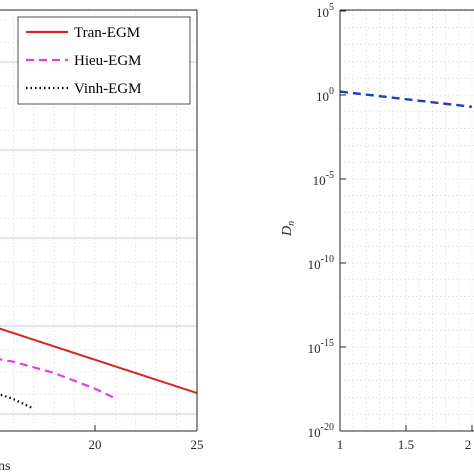 Image resolution: width=474 pixels, height=474 pixels. What do you see at coordinates (95, 444) in the screenshot?
I see `left-x-tick-label: 20` at bounding box center [95, 444].